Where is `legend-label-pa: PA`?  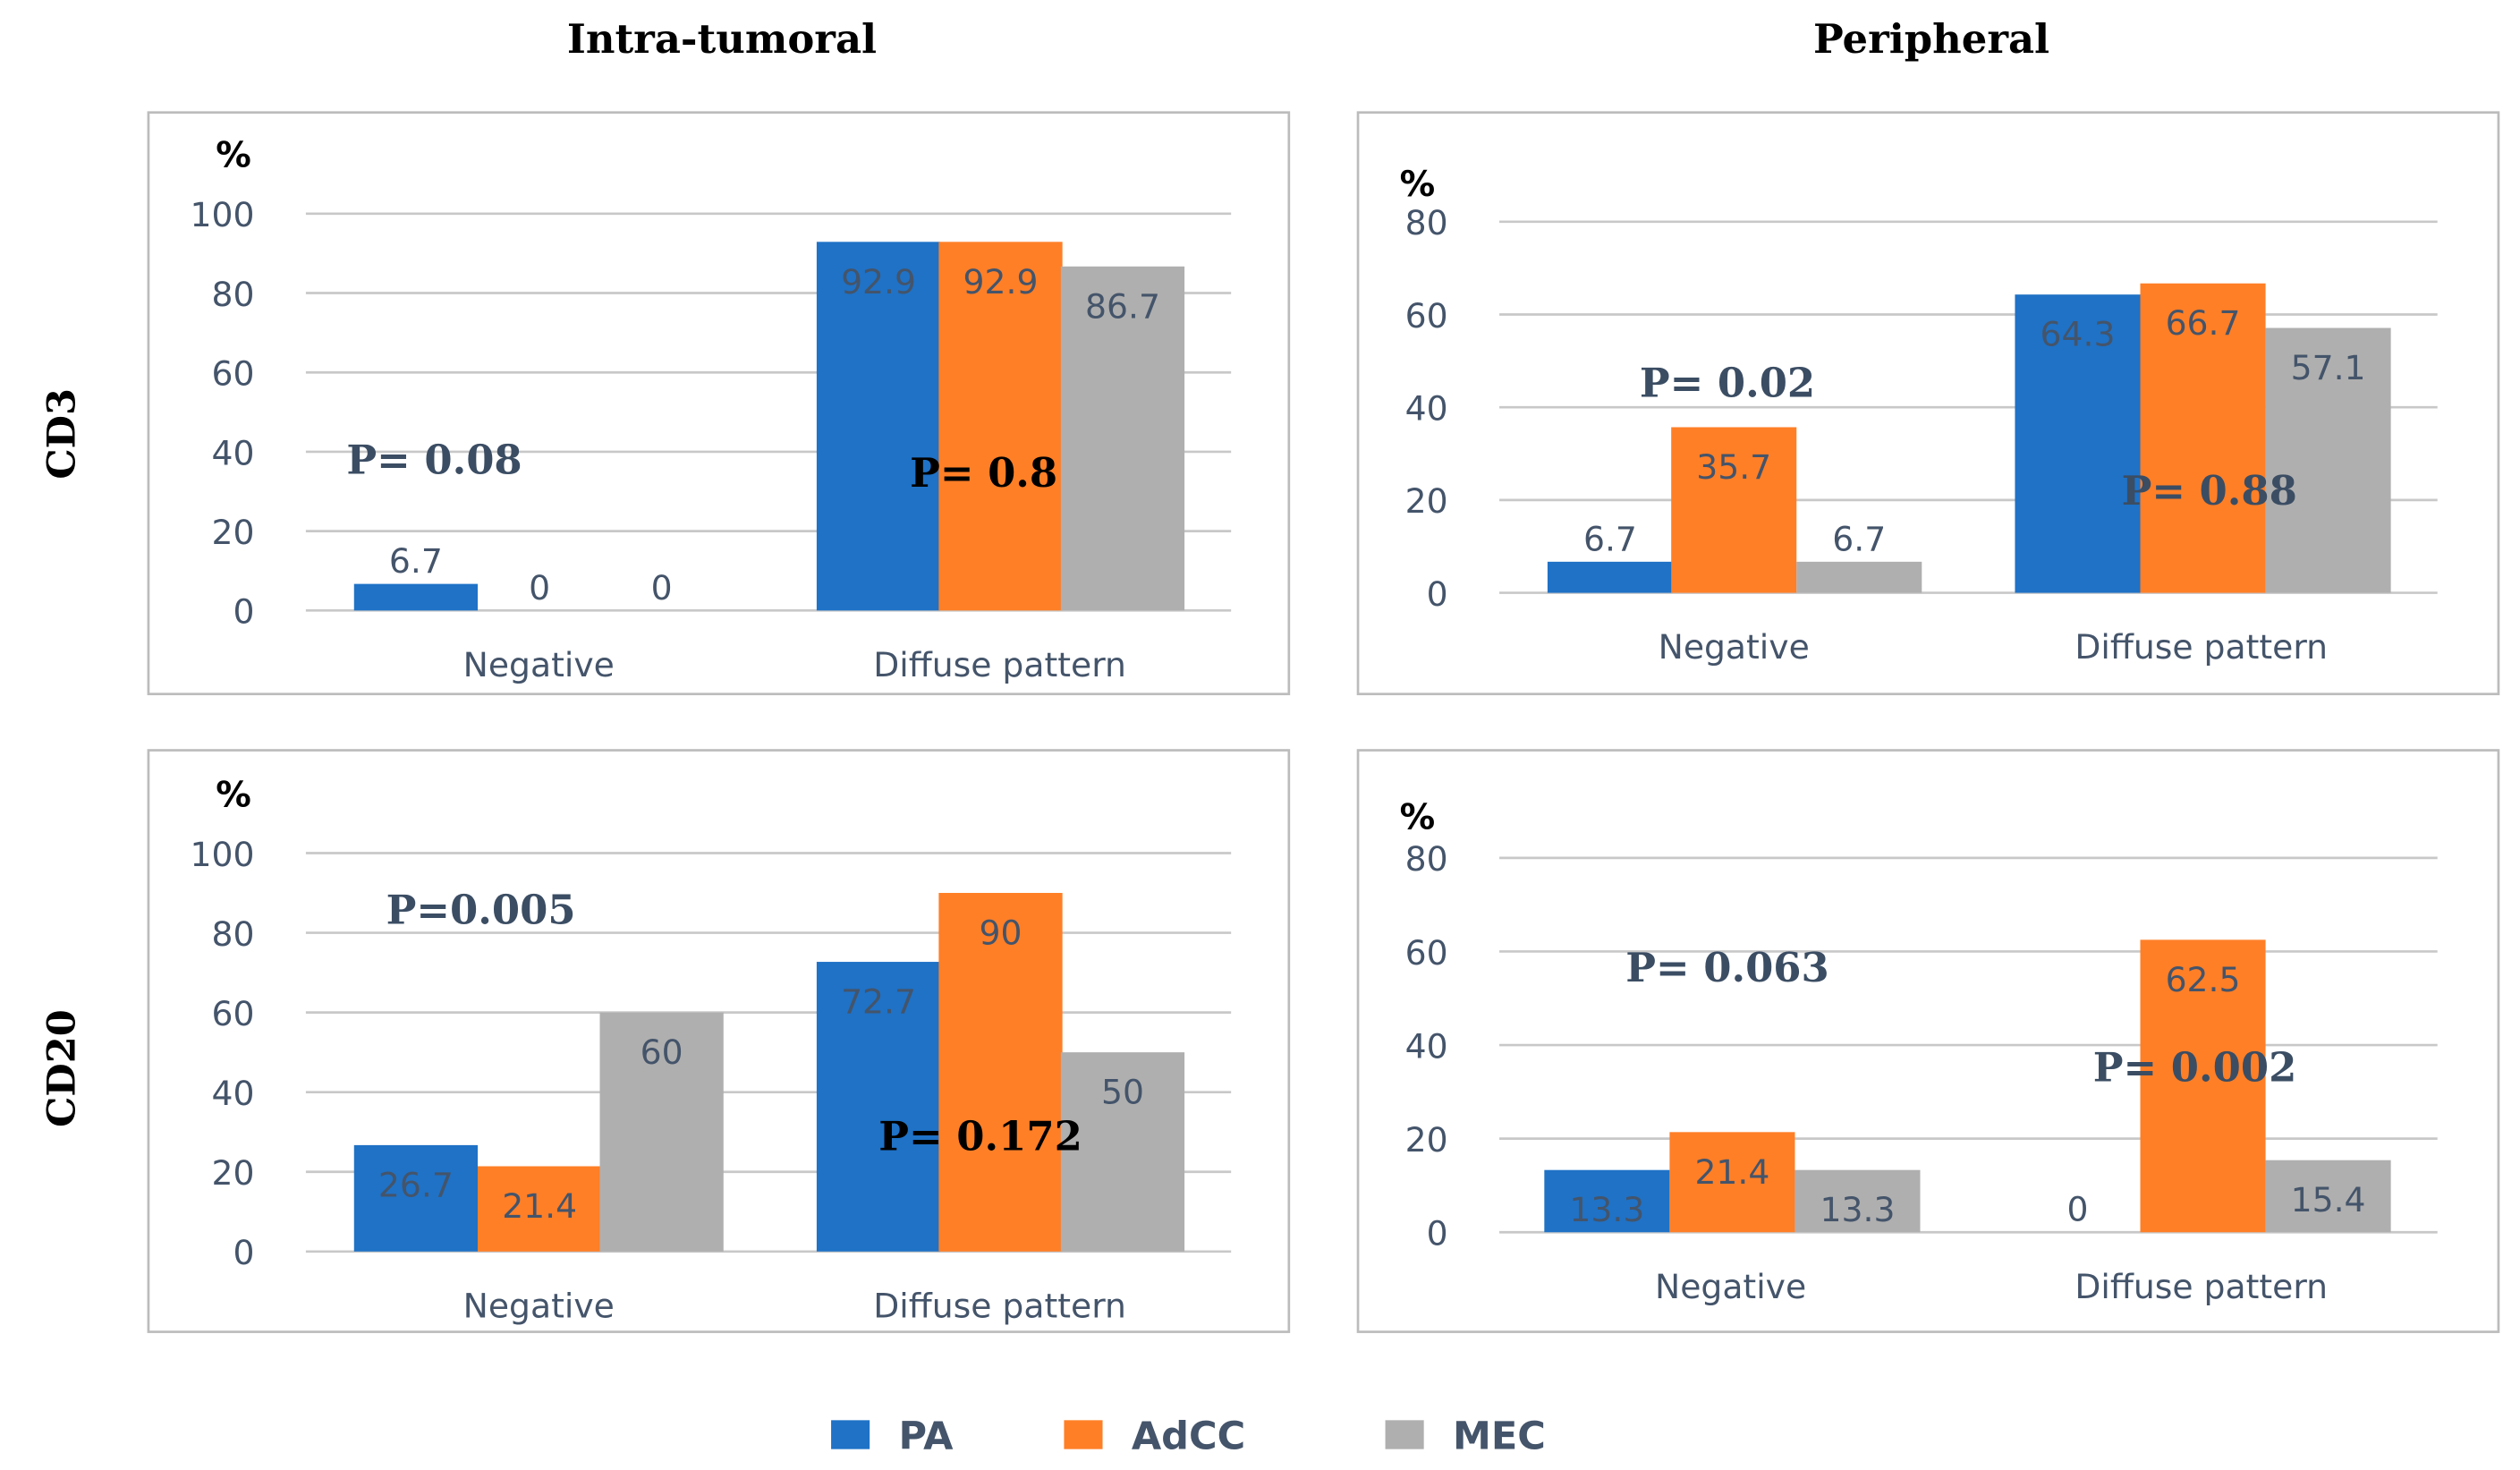 legend-label-pa: PA is located at coordinates (926, 1437).